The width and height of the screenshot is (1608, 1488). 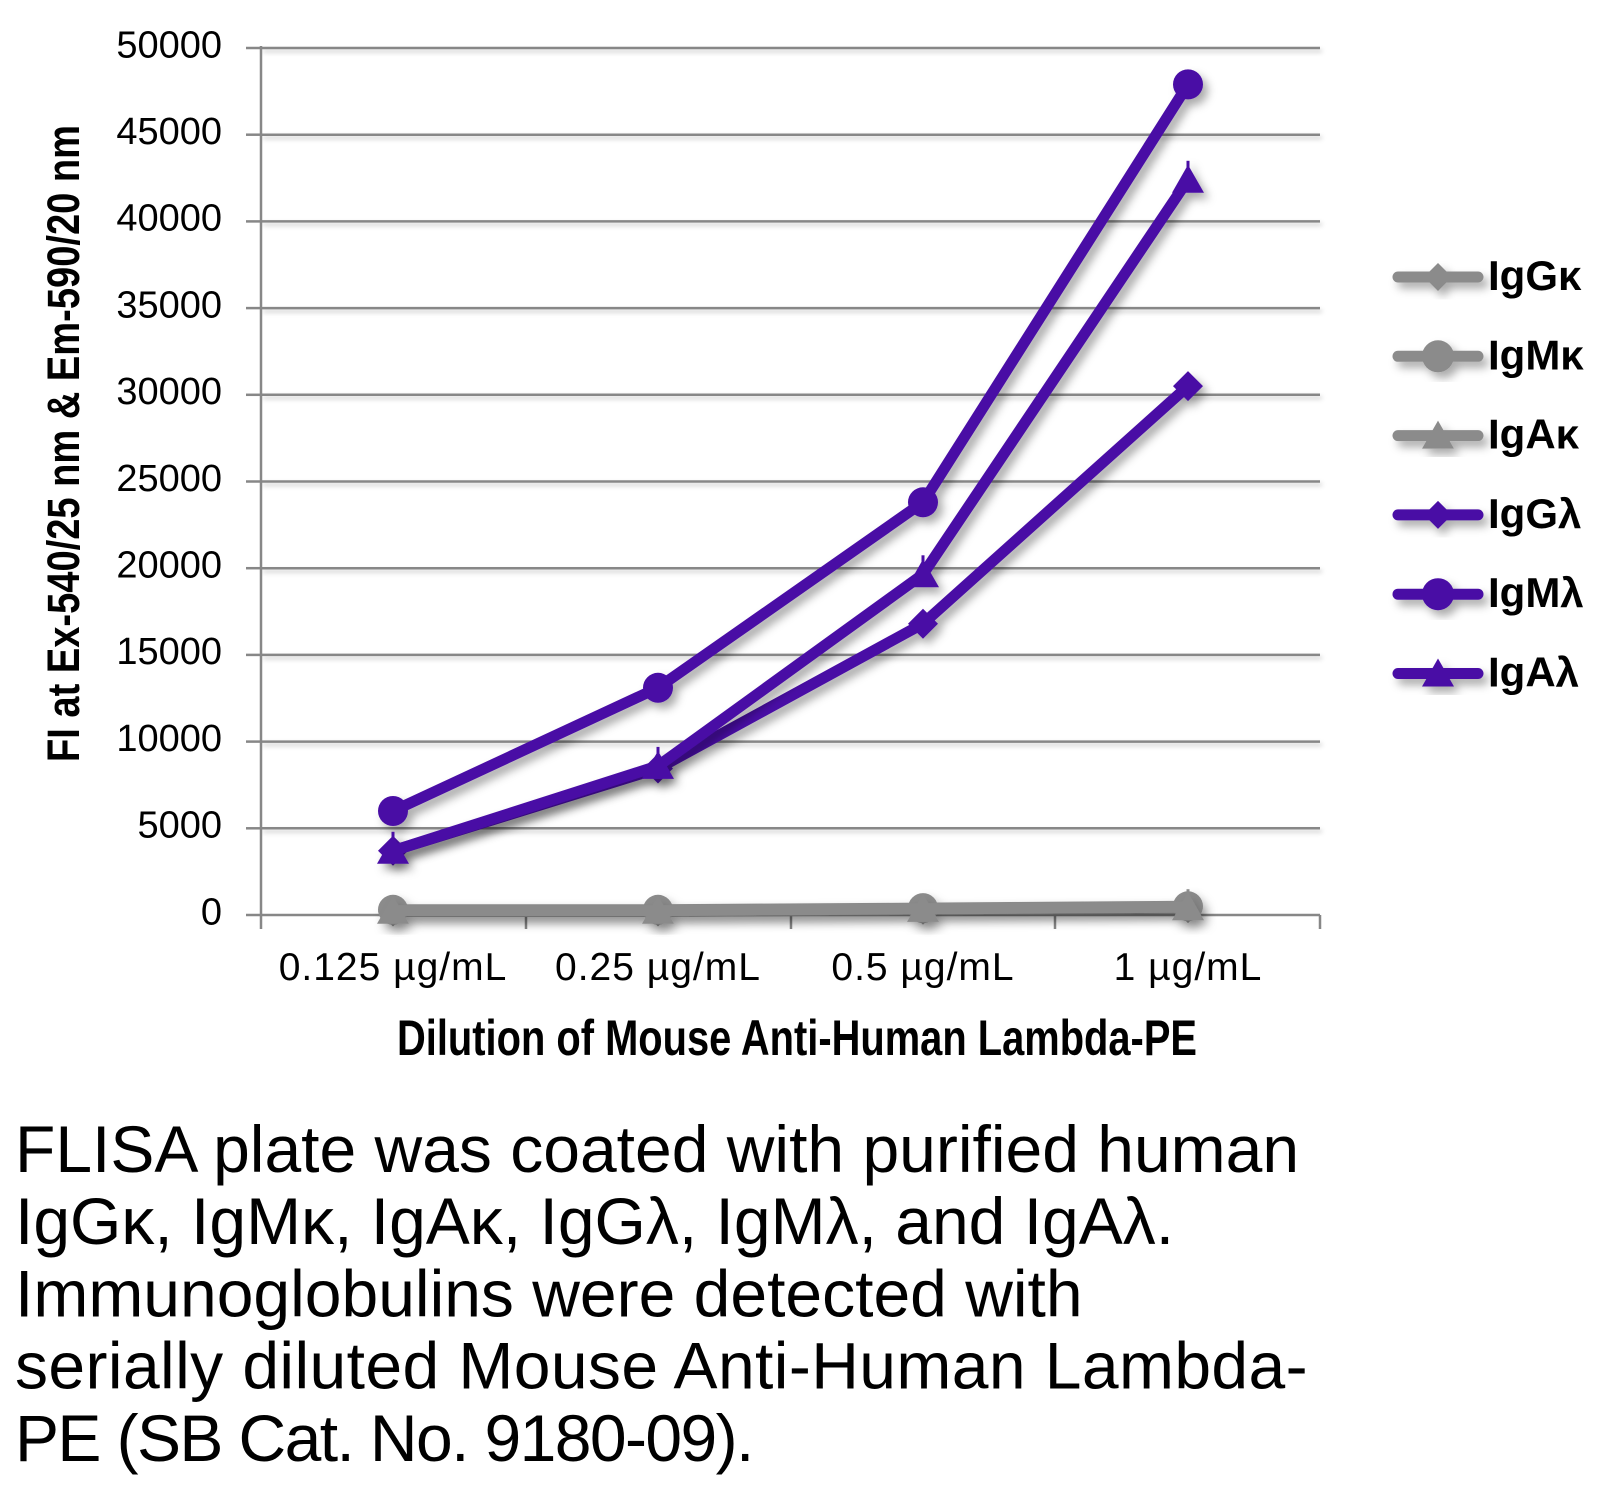 I want to click on svg-text: IgAκ, so click(x=1534, y=434).